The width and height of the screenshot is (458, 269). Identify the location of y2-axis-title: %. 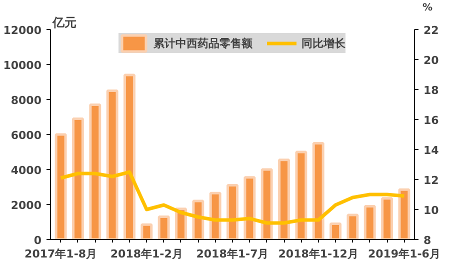
(427, 8).